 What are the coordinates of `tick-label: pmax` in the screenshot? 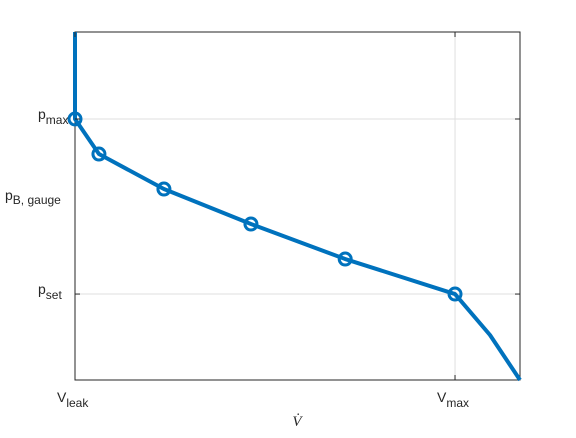 It's located at (53, 116).